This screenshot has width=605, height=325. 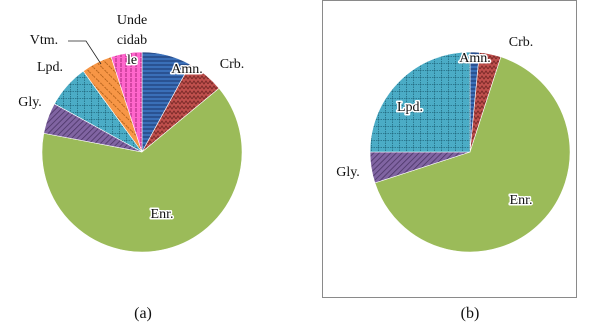 What do you see at coordinates (162, 214) in the screenshot?
I see `pie-a-label-enr: Enr.` at bounding box center [162, 214].